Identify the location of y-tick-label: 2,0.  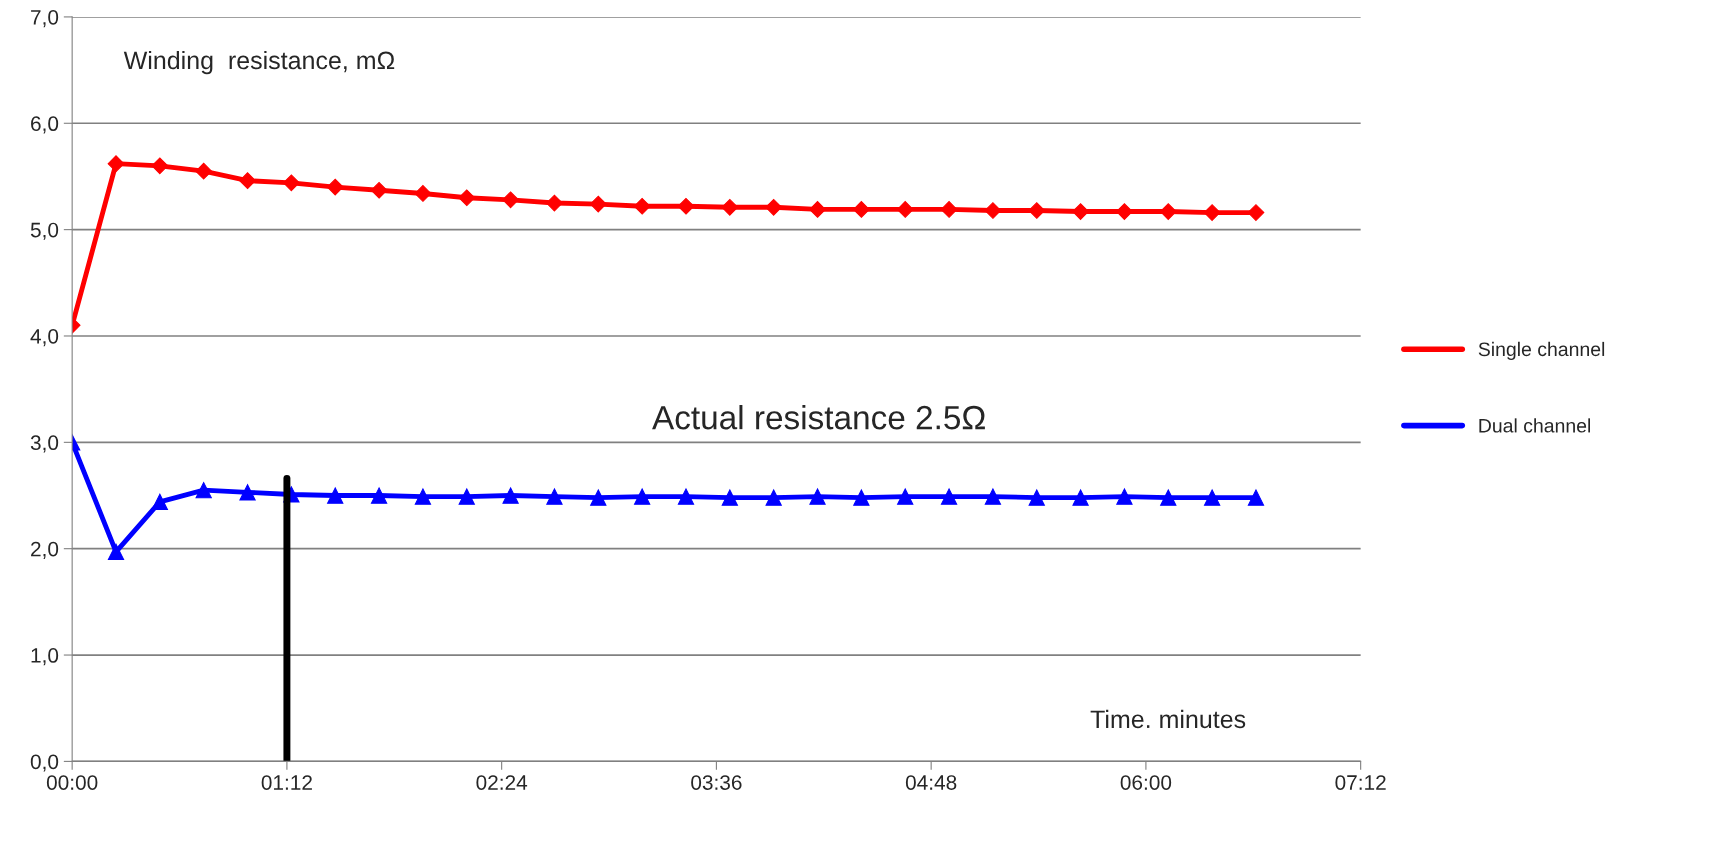
(45, 550).